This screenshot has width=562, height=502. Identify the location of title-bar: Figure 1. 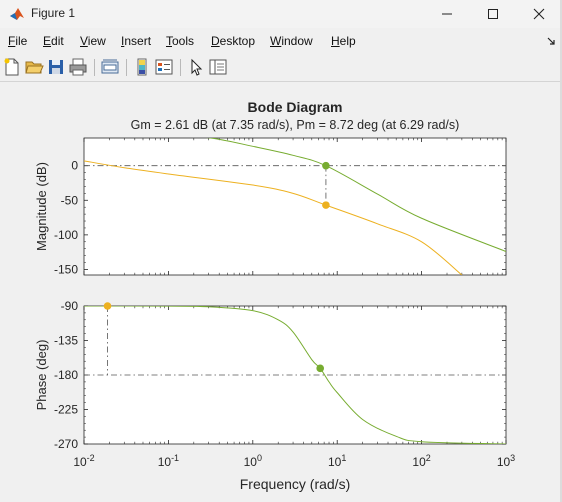
(281, 14).